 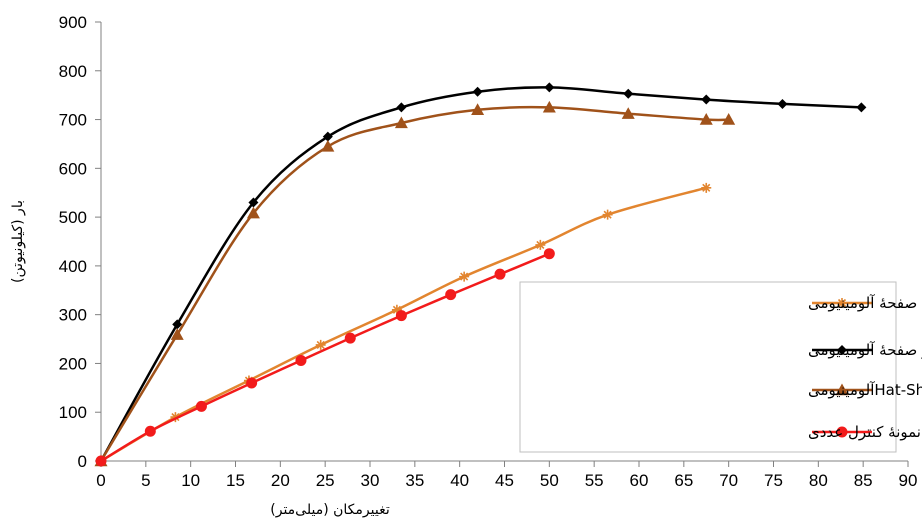 What do you see at coordinates (728, 480) in the screenshot?
I see `x-tick-label: 70` at bounding box center [728, 480].